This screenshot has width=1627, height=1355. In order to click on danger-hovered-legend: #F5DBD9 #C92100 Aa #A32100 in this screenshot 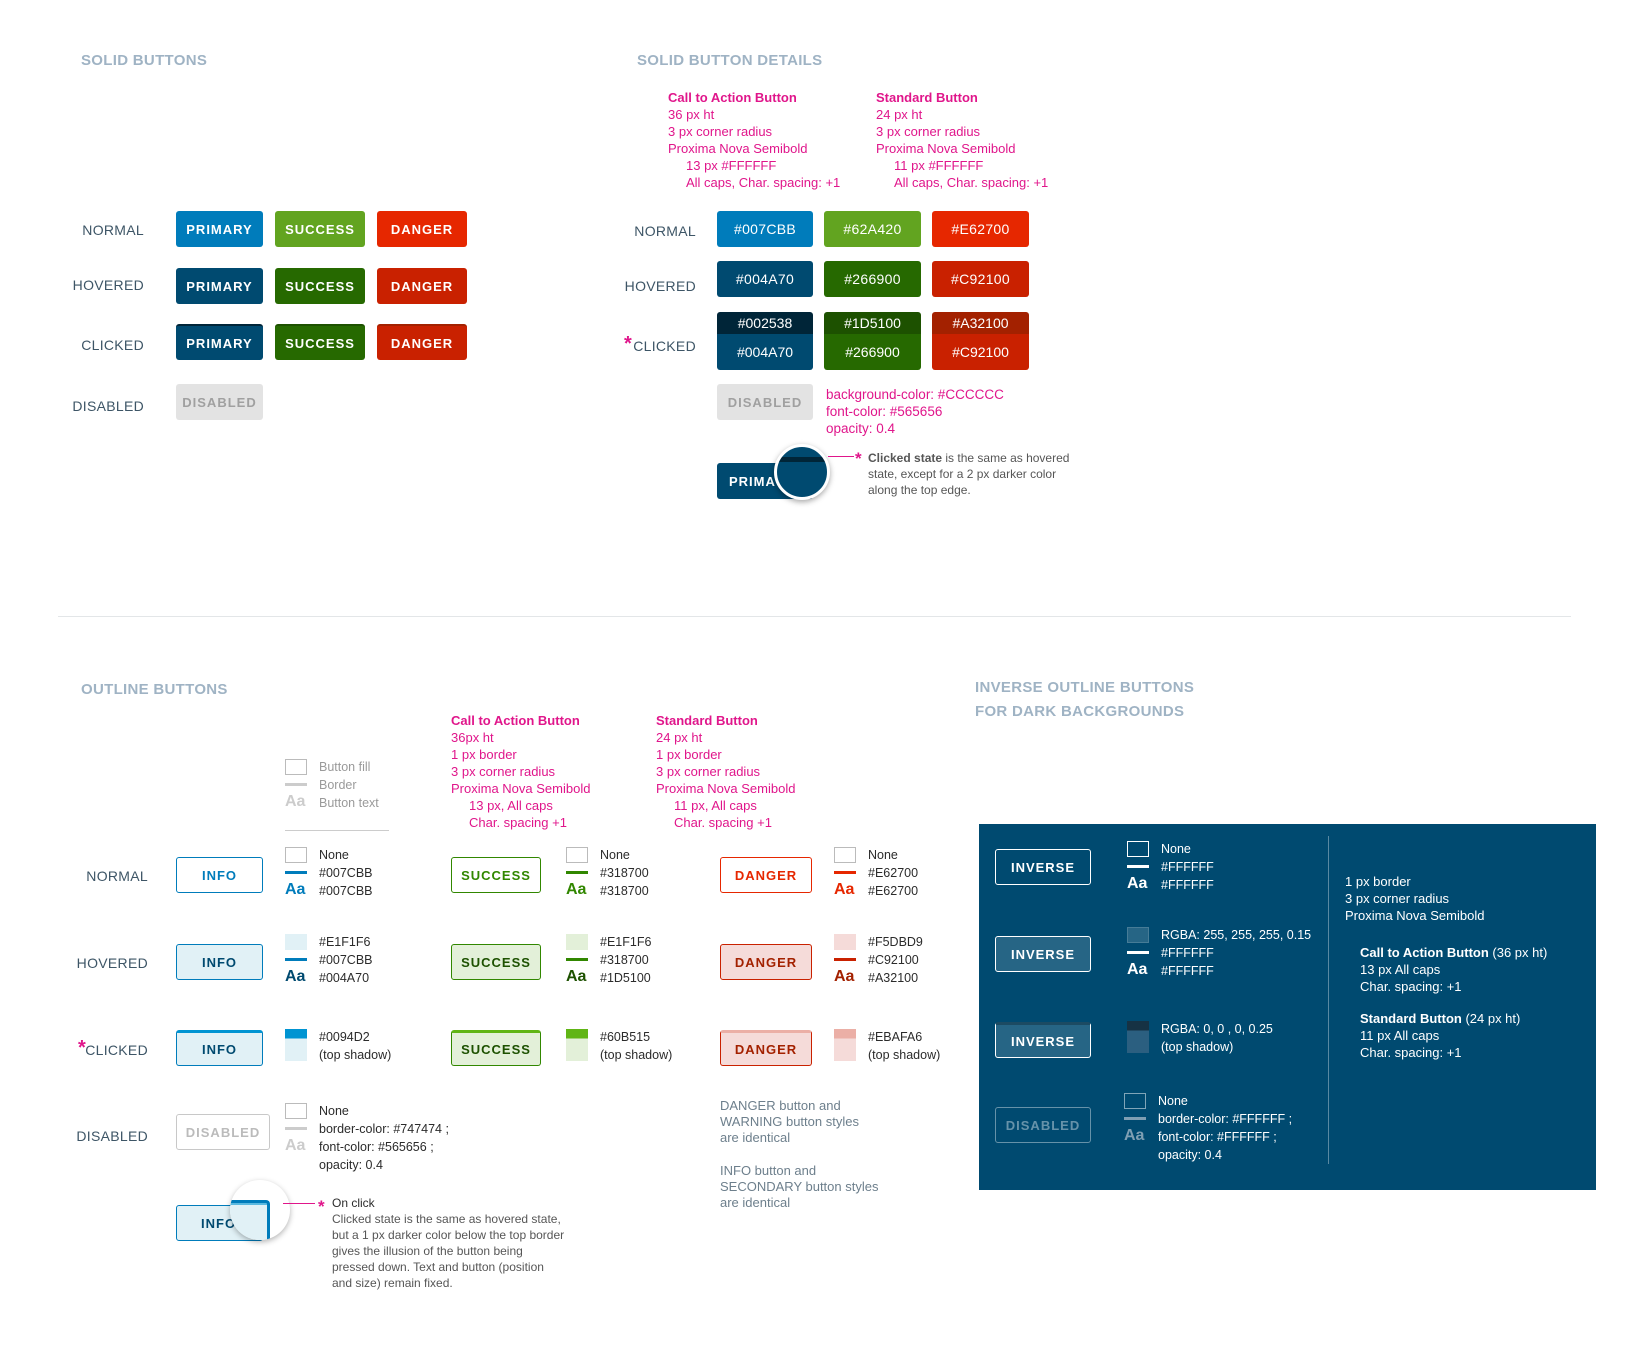, I will do `click(878, 960)`.